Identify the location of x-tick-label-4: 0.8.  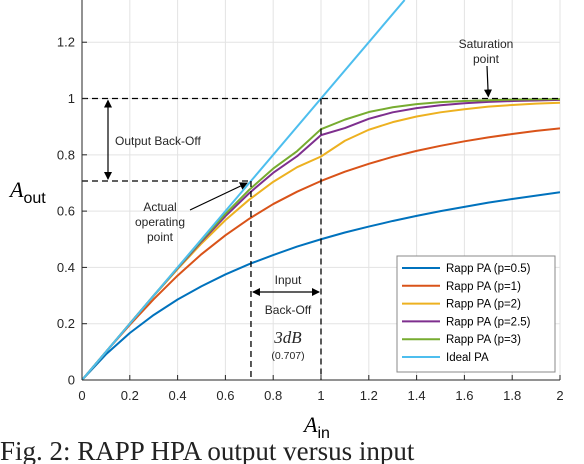
(273, 395).